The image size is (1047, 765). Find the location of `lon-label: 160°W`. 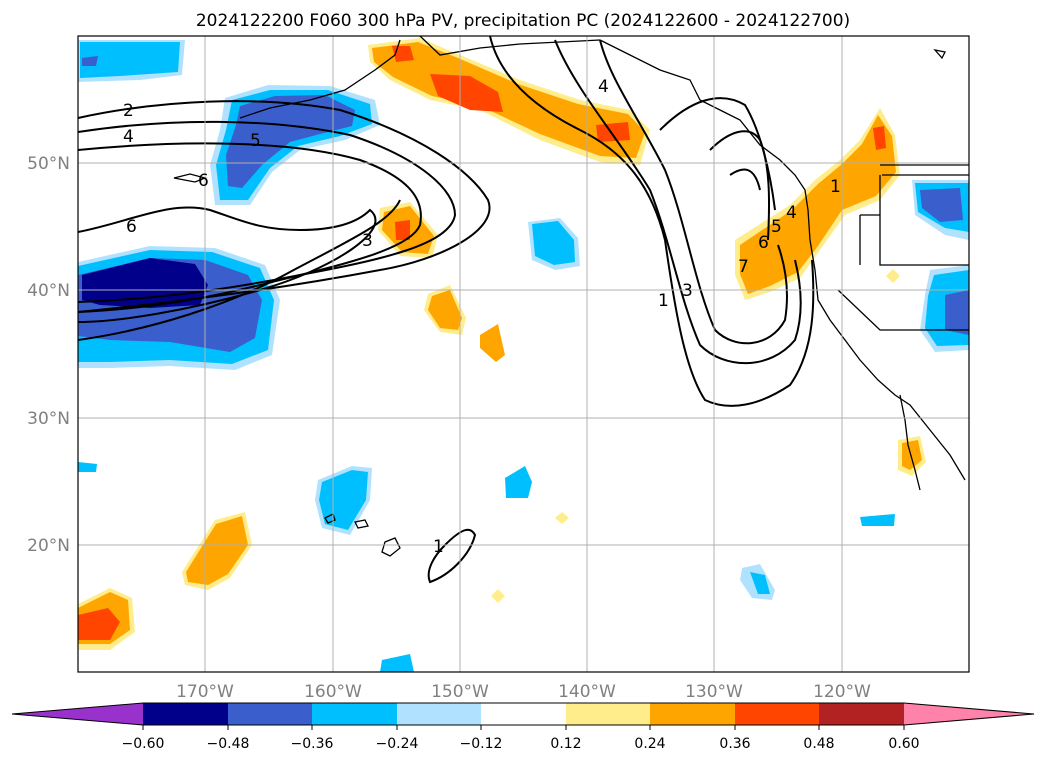

lon-label: 160°W is located at coordinates (333, 692).